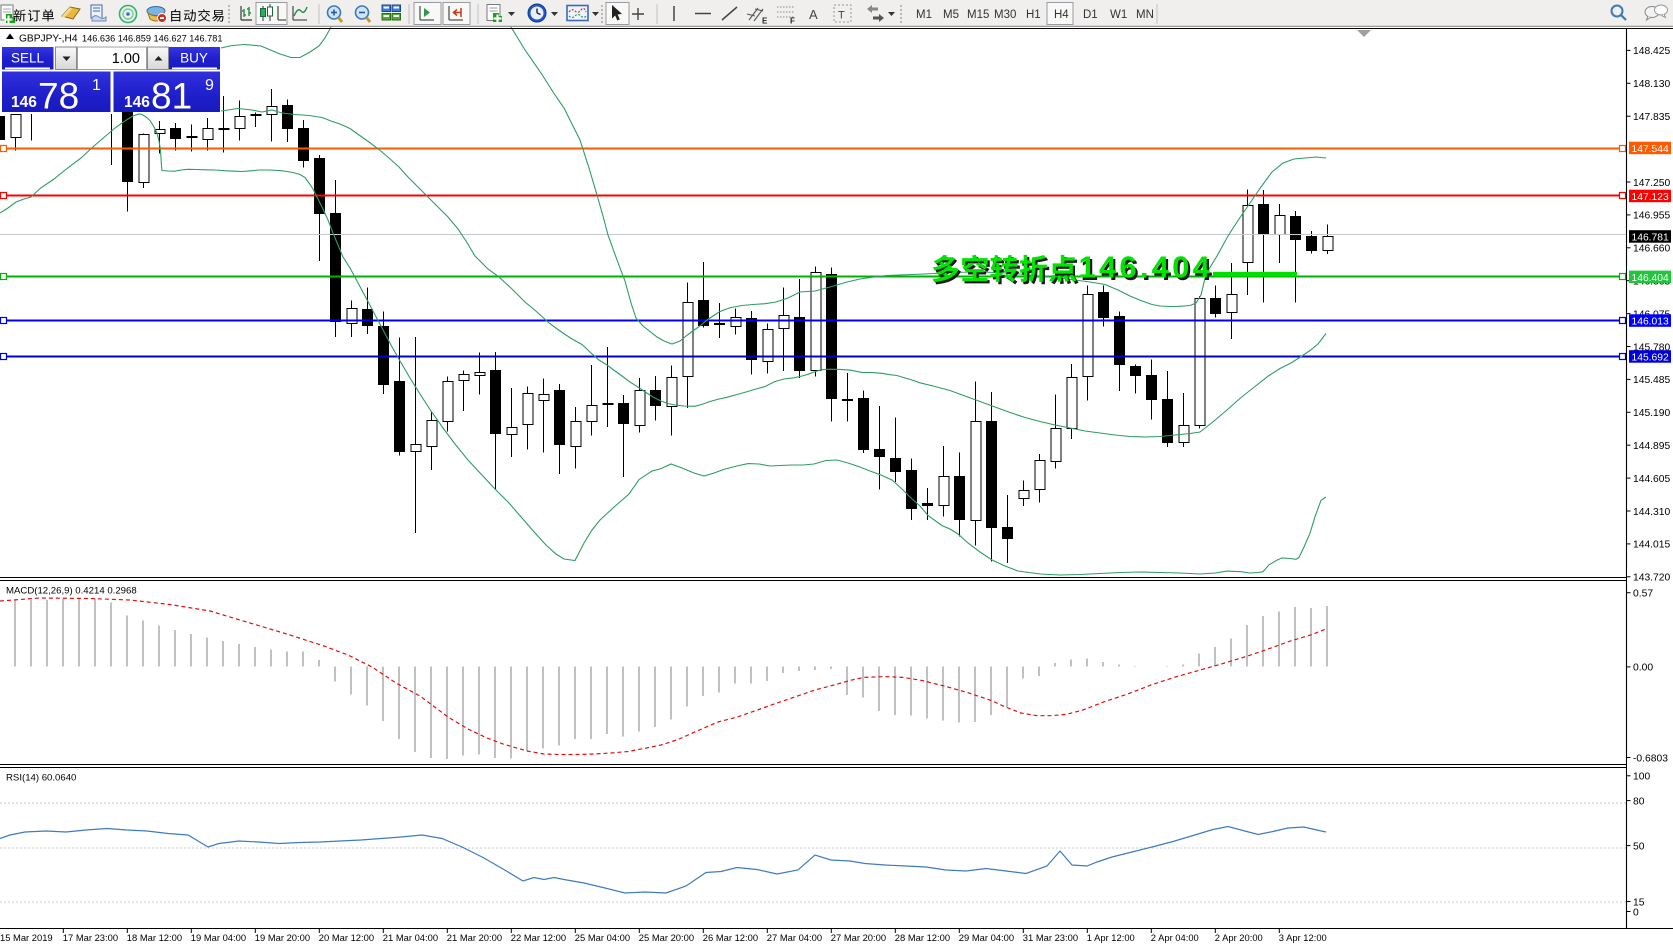 This screenshot has height=947, width=1673. Describe the element at coordinates (28, 58) in the screenshot. I see `svg-text: SELL` at that location.